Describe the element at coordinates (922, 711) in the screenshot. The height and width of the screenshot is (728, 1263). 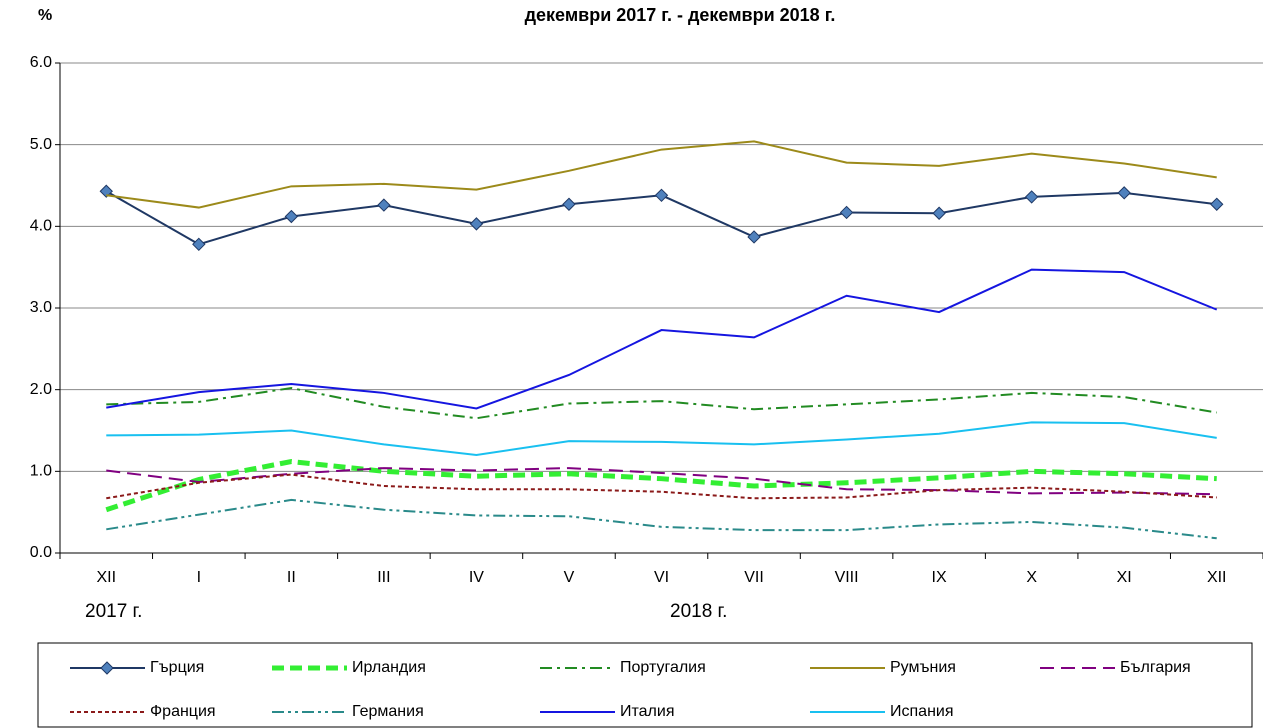
I see `legend-label: Испания` at that location.